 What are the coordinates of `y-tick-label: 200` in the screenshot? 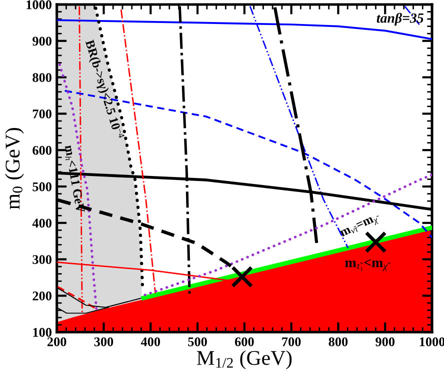 It's located at (42, 296).